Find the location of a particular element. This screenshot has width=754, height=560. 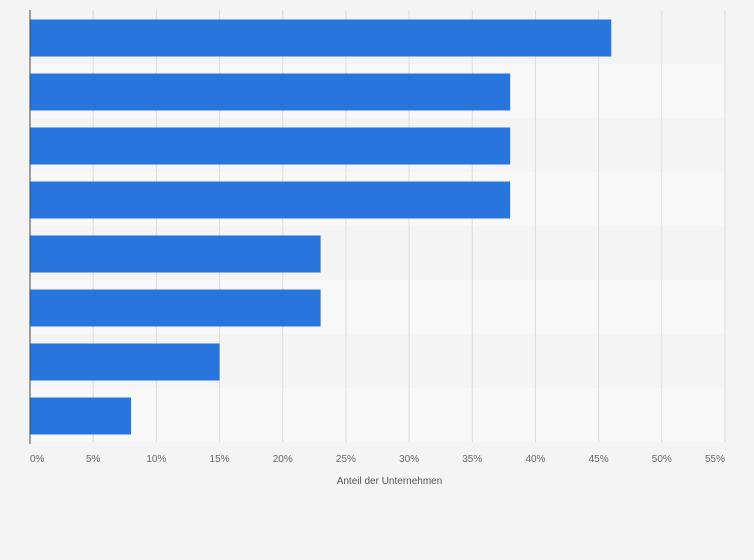

x-tick-label: 40% is located at coordinates (535, 459).